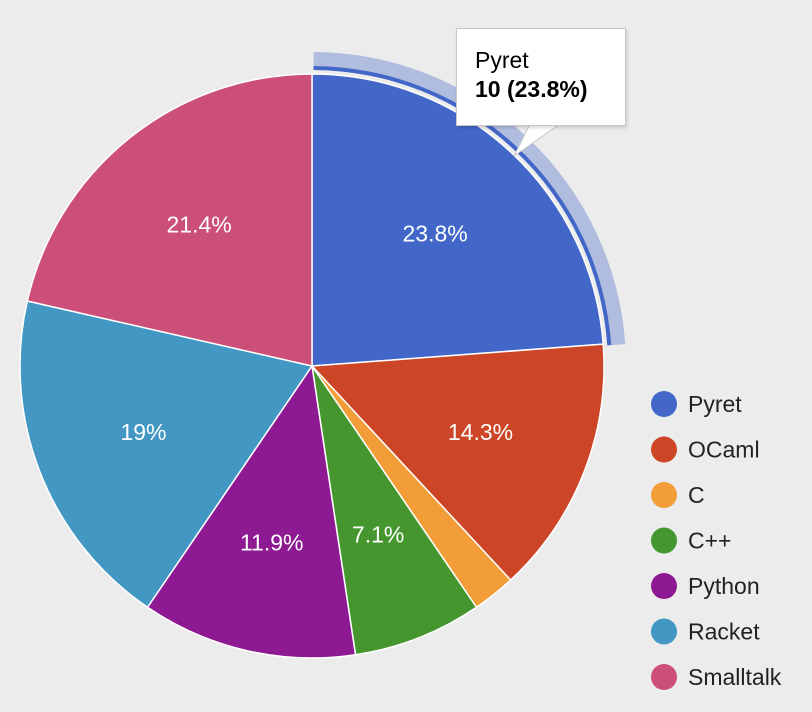 This screenshot has width=812, height=712. I want to click on legend-marker-ocaml, so click(664, 449).